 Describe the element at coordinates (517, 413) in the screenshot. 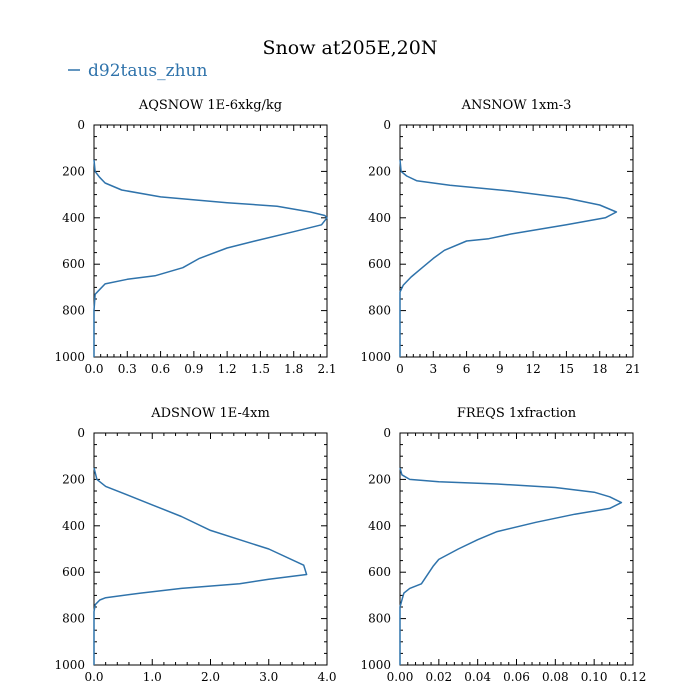

I see `panel-title: FREQS 1xfraction` at that location.